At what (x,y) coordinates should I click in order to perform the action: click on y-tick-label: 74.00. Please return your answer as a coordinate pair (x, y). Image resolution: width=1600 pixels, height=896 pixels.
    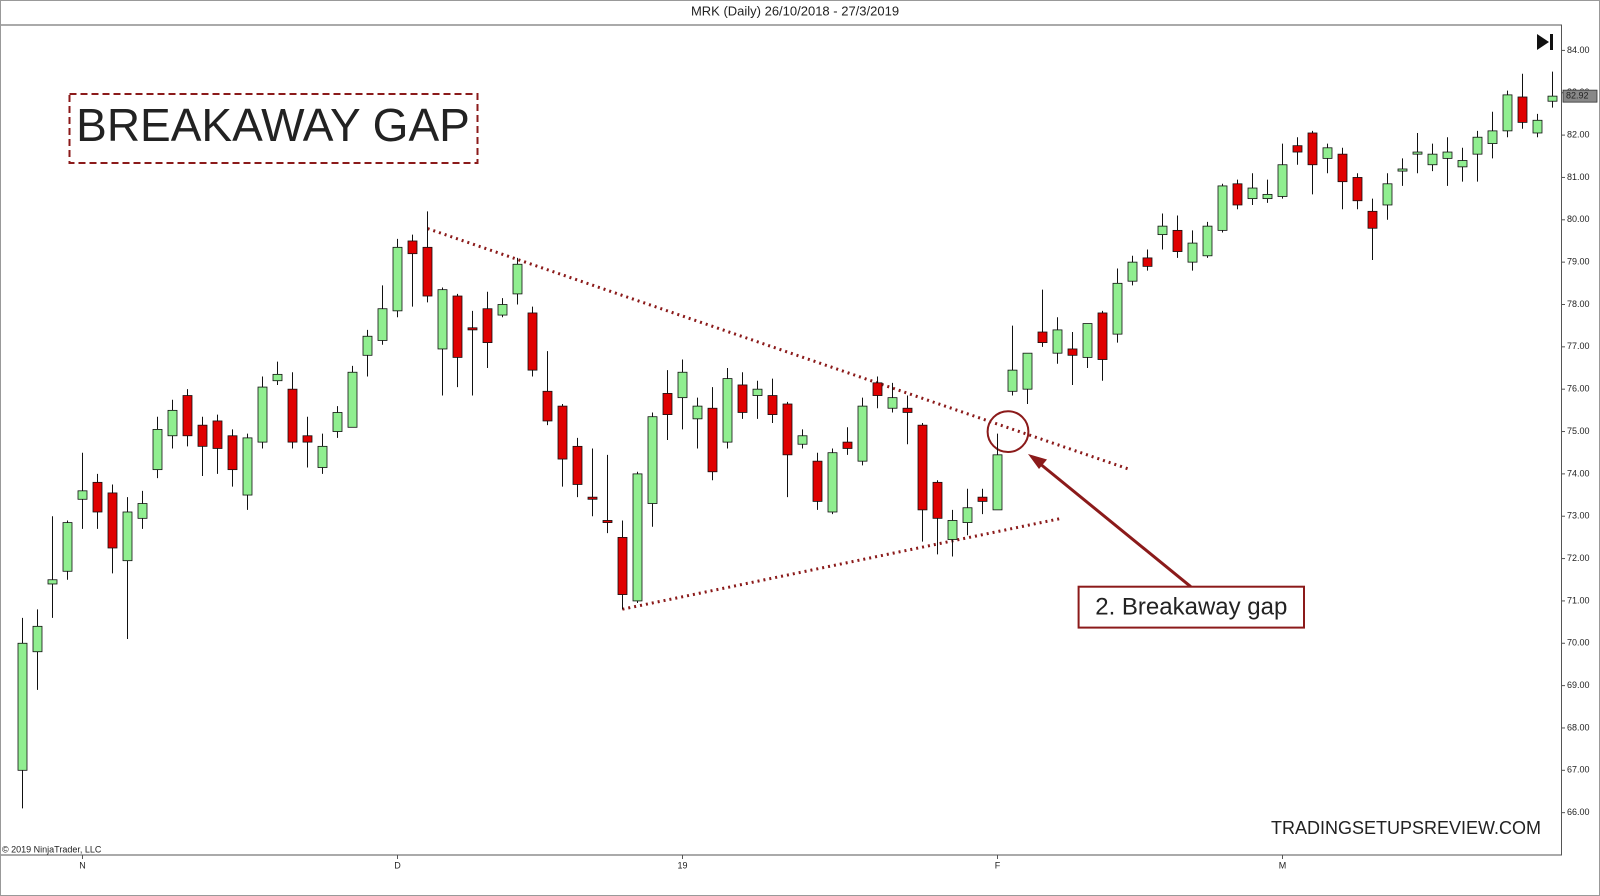
    Looking at the image, I should click on (1578, 473).